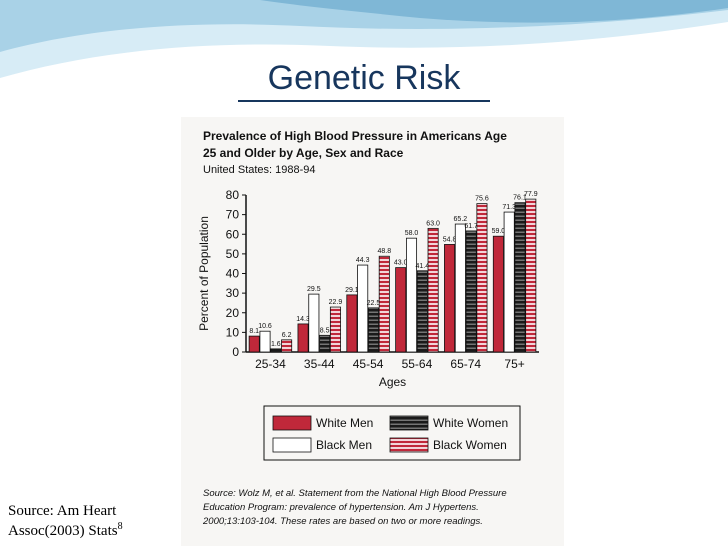  I want to click on x-tick-label: 35-44, so click(319, 364).